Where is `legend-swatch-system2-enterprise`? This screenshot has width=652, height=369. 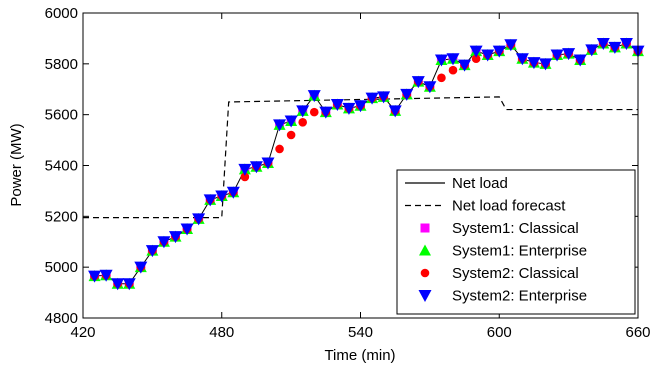
legend-swatch-system2-enterprise is located at coordinates (425, 296).